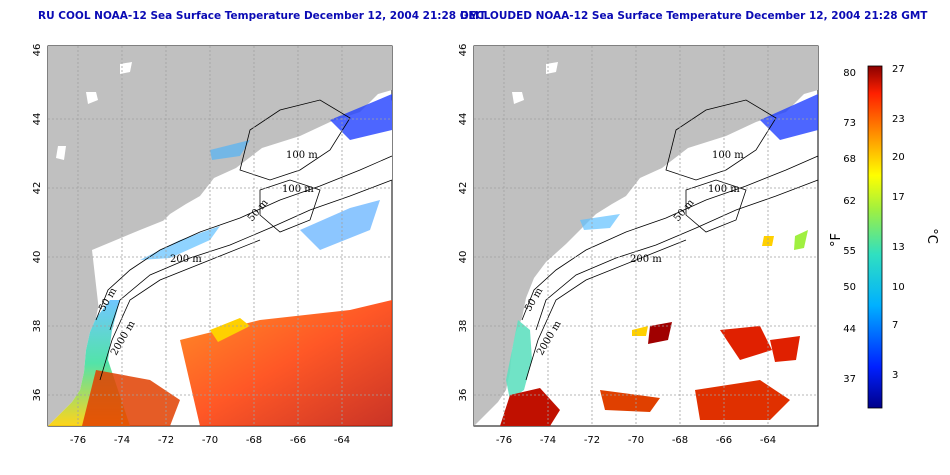 This screenshot has height=475, width=950. Describe the element at coordinates (898, 197) in the screenshot. I see `celsius-tick: 17` at that location.